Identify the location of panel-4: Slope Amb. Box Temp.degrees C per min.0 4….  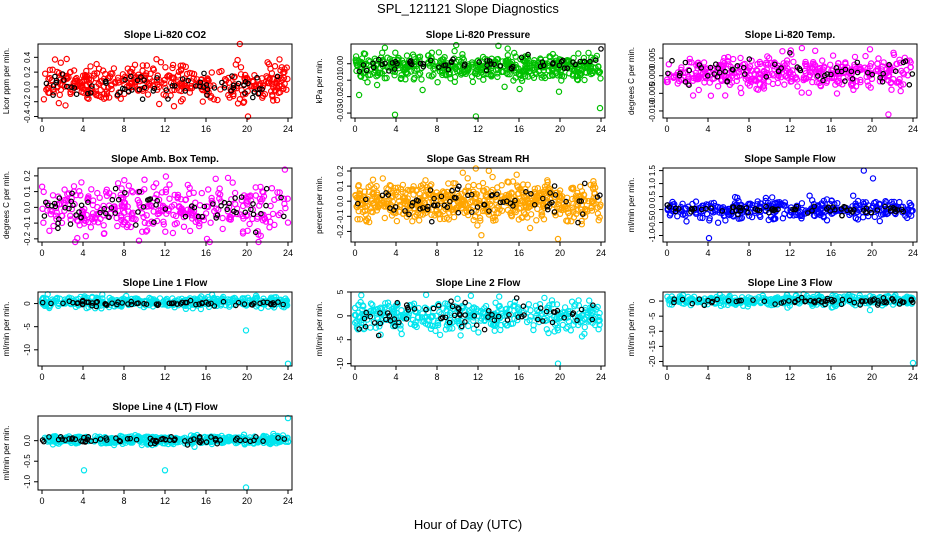
(147, 206).